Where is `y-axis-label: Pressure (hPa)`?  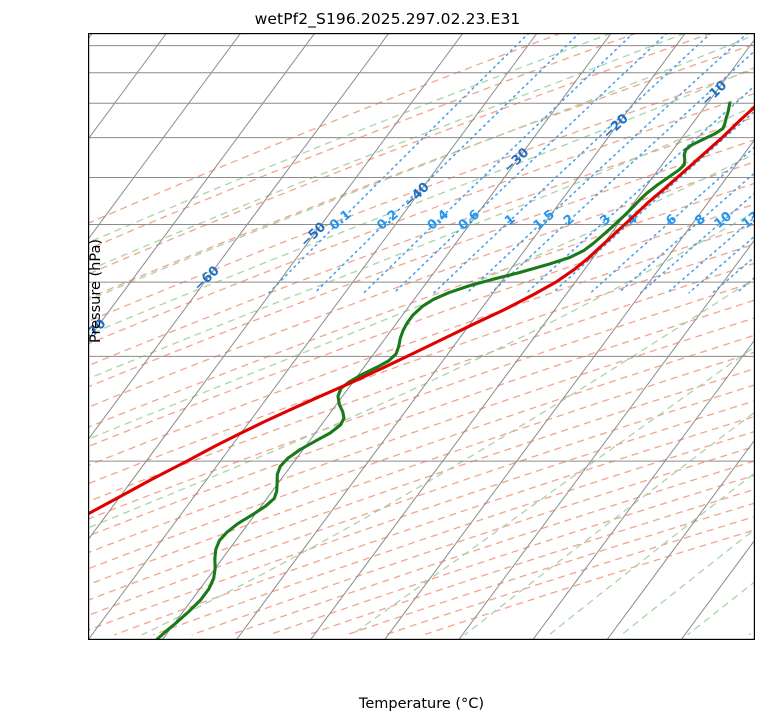
y-axis-label: Pressure (hPa) is located at coordinates (96, 291).